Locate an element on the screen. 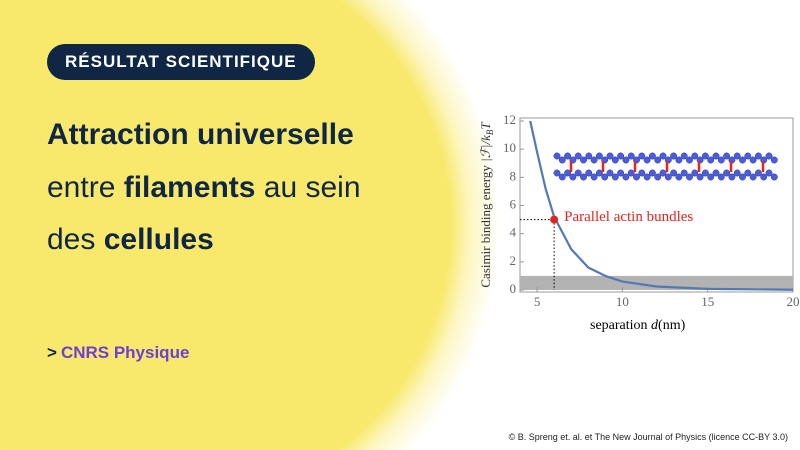 Image resolution: width=800 pixels, height=450 pixels. headline-text: entre is located at coordinates (81, 187).